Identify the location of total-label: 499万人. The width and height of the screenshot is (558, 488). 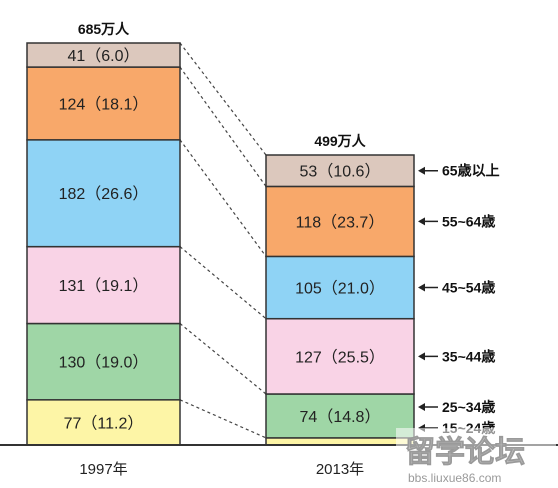
(340, 141).